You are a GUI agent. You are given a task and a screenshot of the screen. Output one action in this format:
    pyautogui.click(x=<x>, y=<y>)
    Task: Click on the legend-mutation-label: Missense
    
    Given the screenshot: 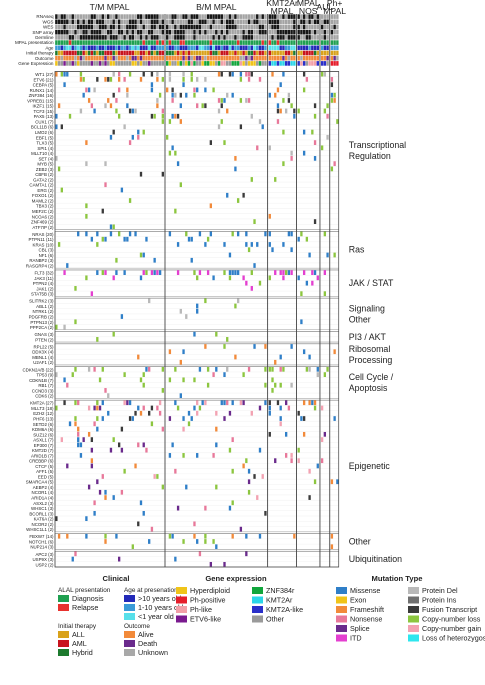 What is the action you would take?
    pyautogui.click(x=365, y=590)
    